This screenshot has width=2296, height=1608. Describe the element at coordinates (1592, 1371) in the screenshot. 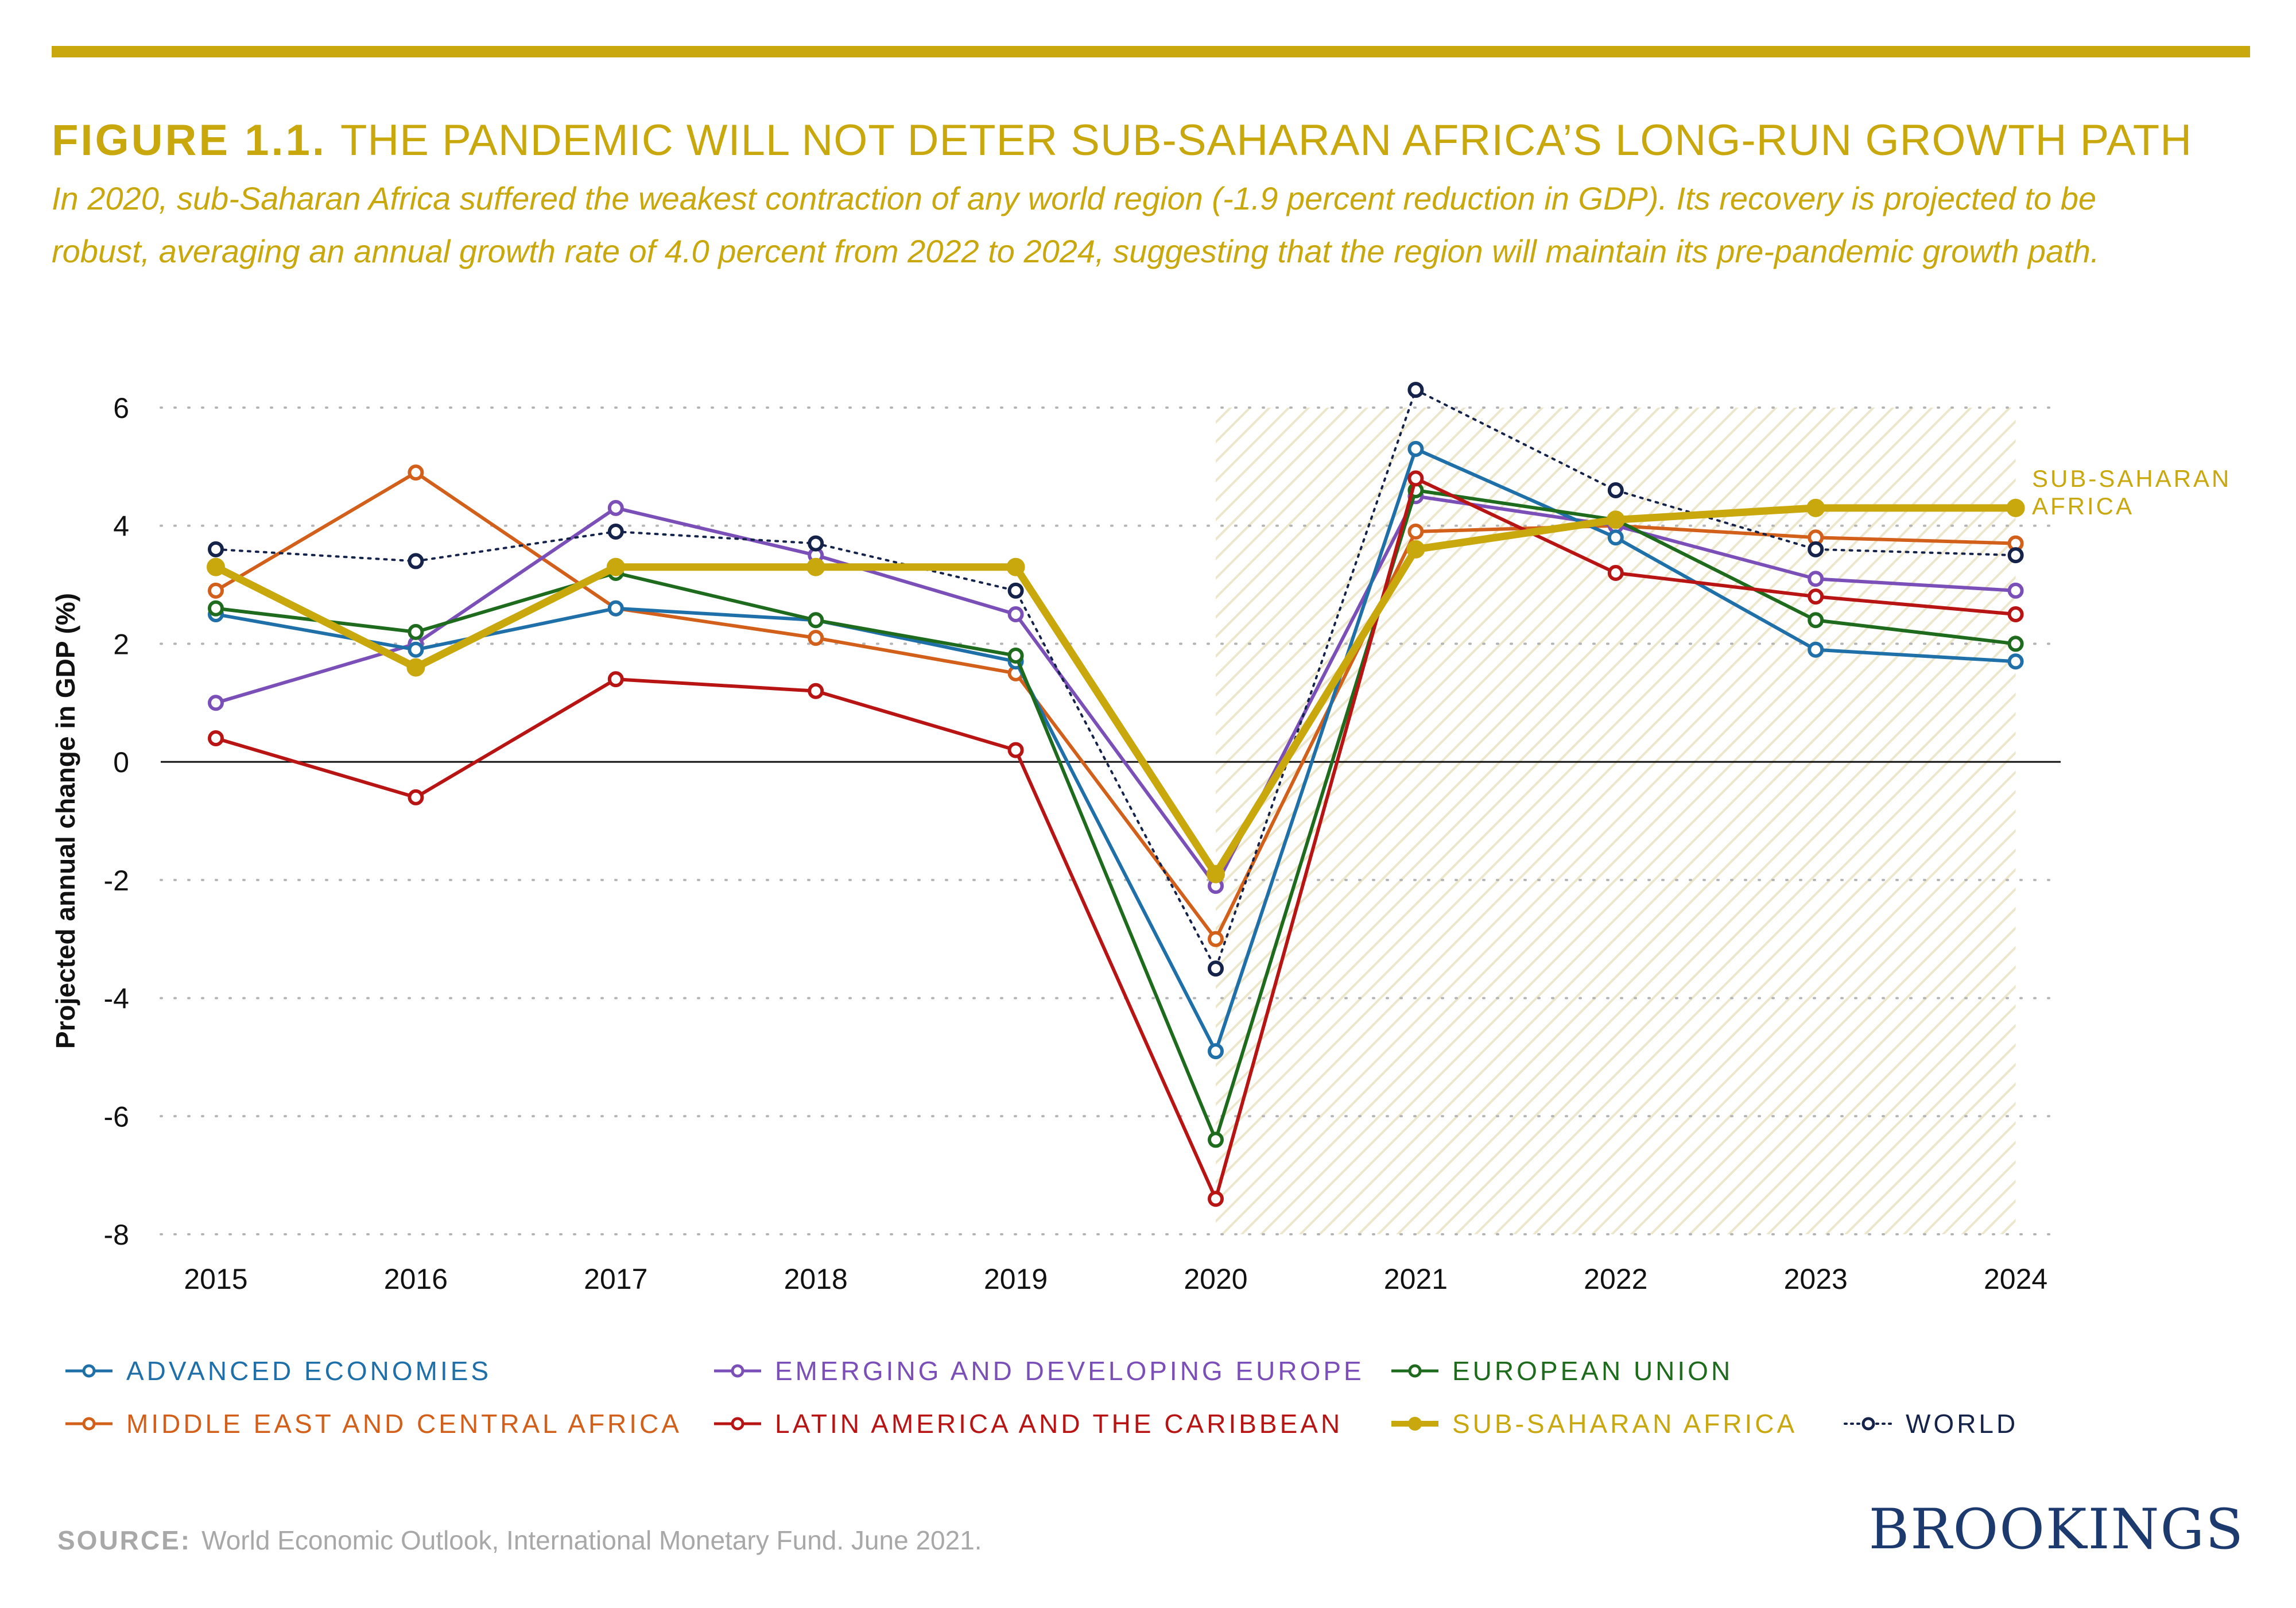

I see `legend-label: EUROPEAN UNION` at that location.